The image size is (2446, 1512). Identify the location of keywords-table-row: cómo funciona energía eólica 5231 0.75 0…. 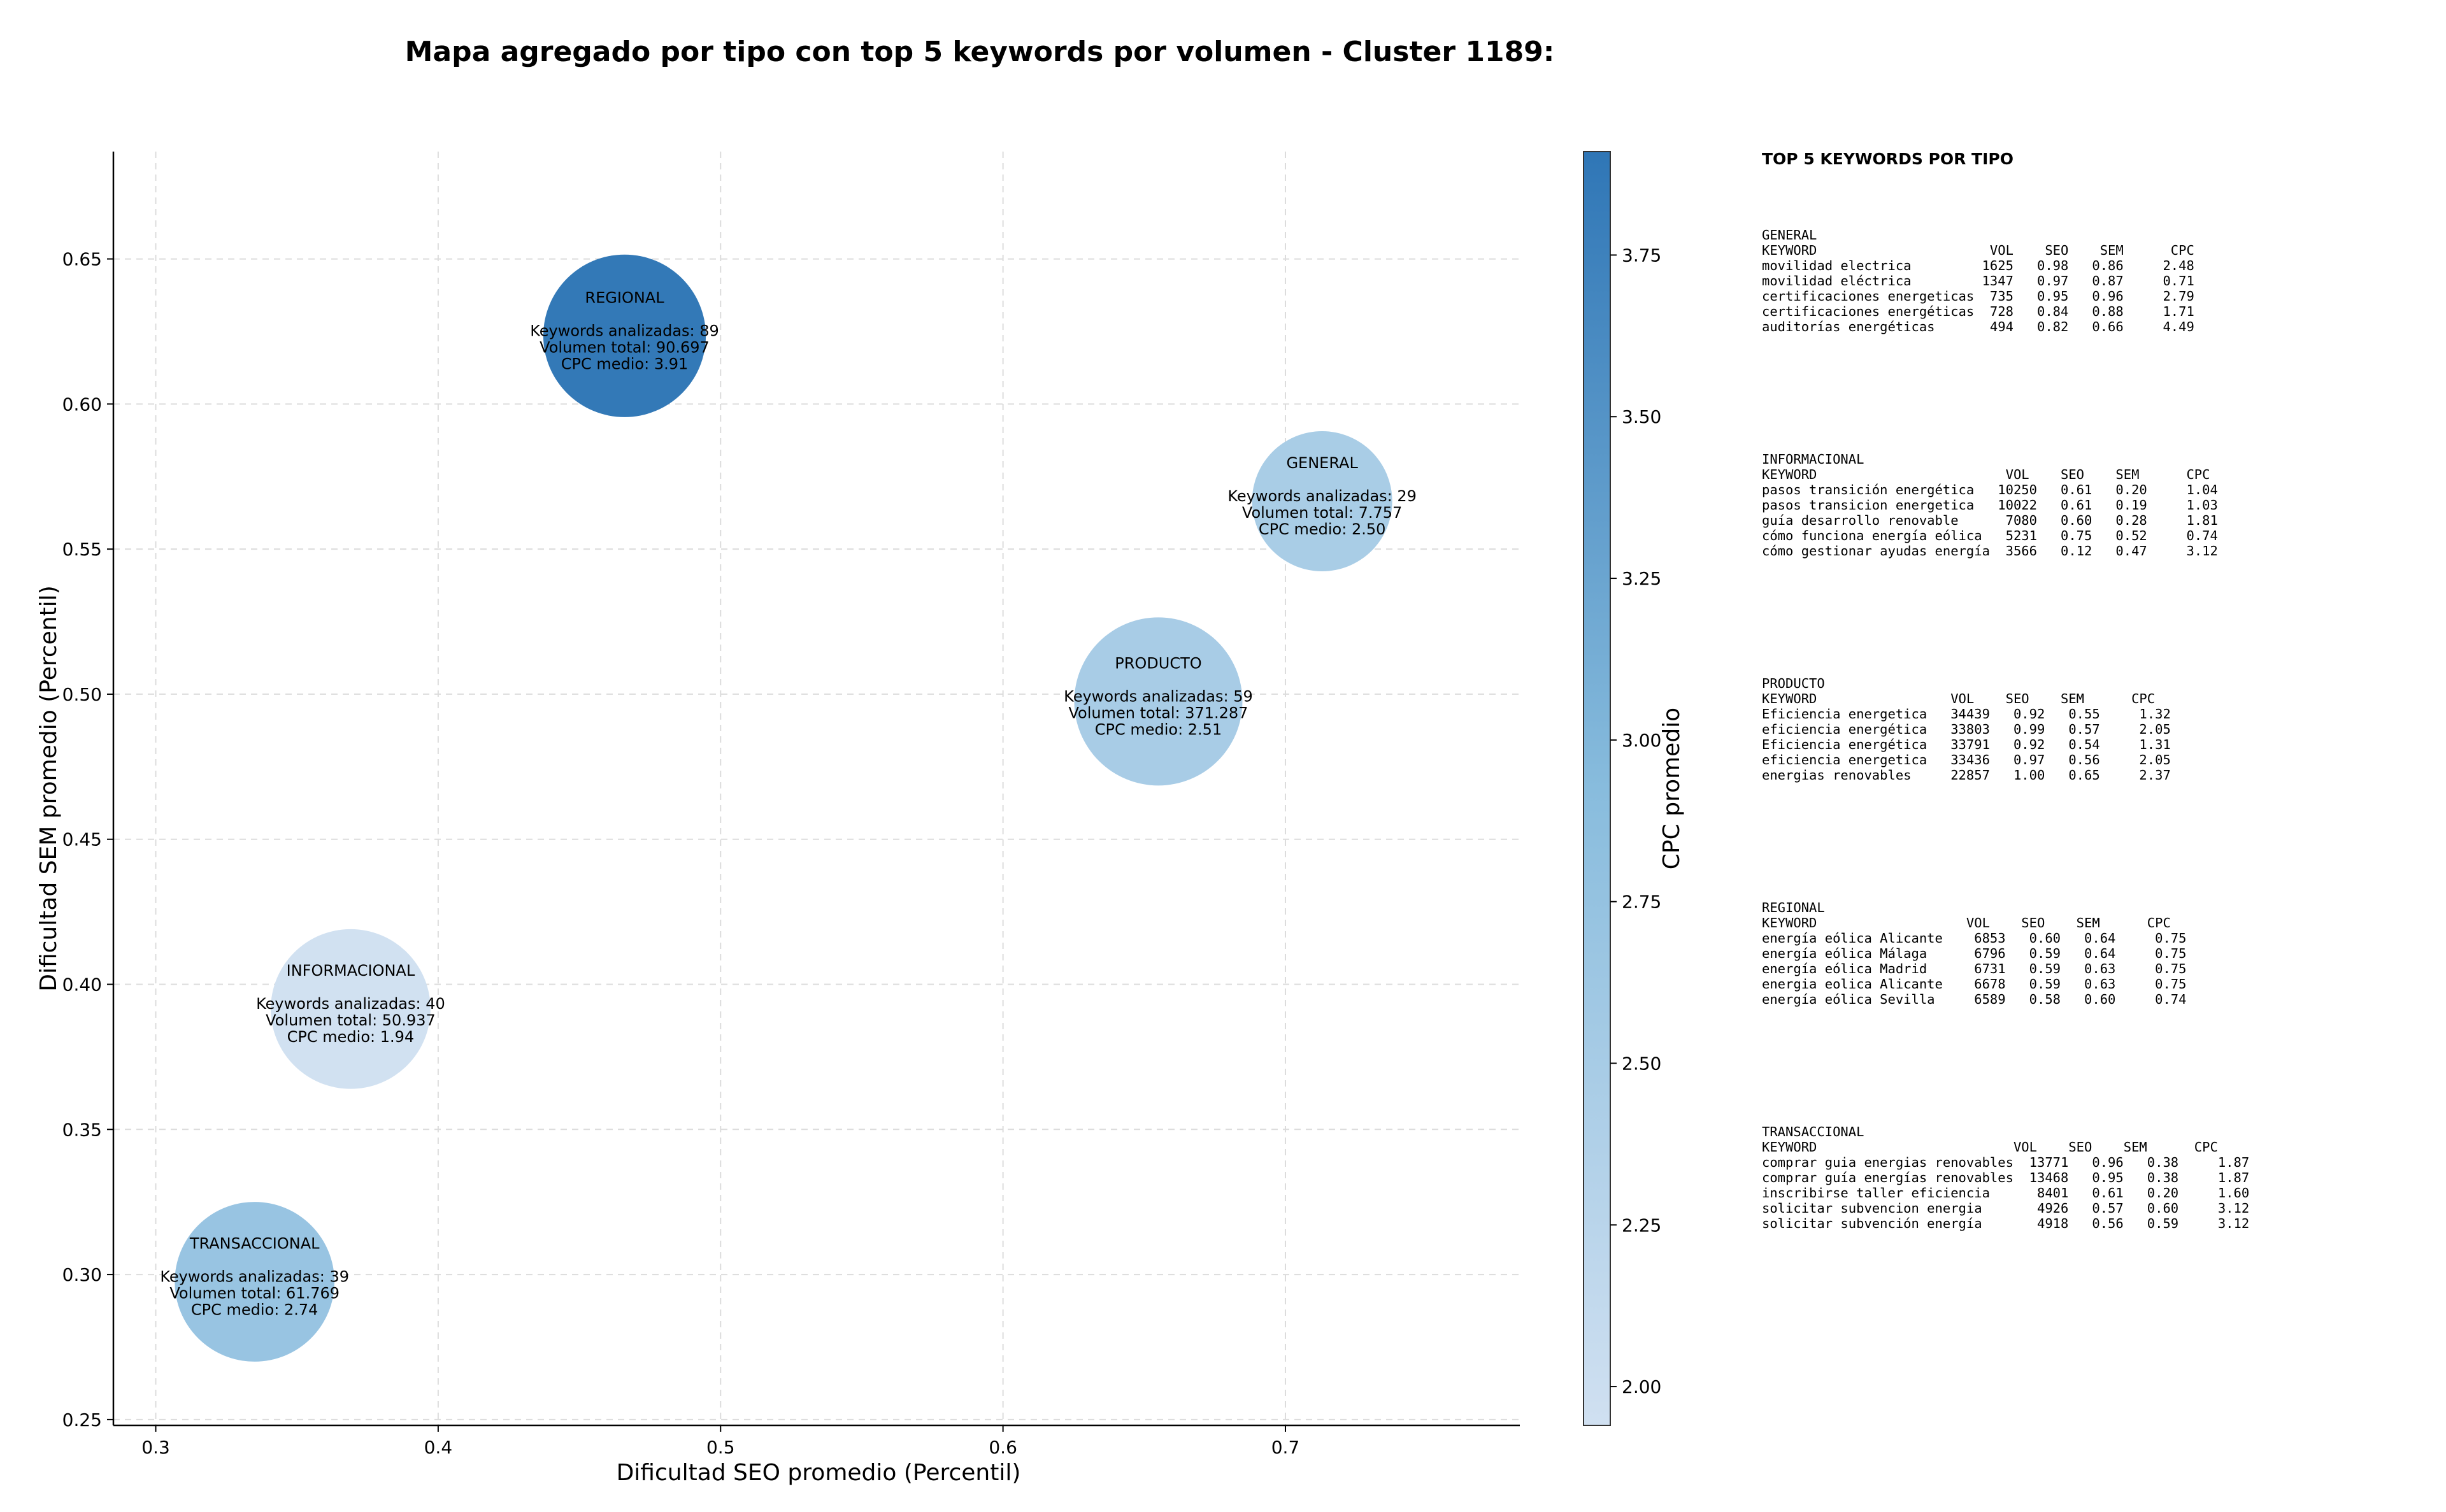
(1990, 535).